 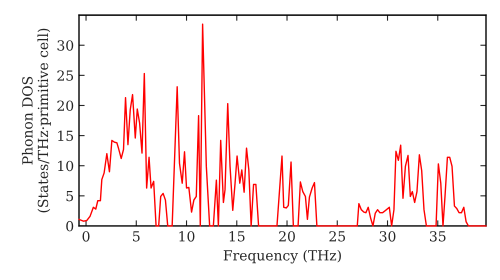 I want to click on x-tick-label: 15, so click(x=237, y=236).